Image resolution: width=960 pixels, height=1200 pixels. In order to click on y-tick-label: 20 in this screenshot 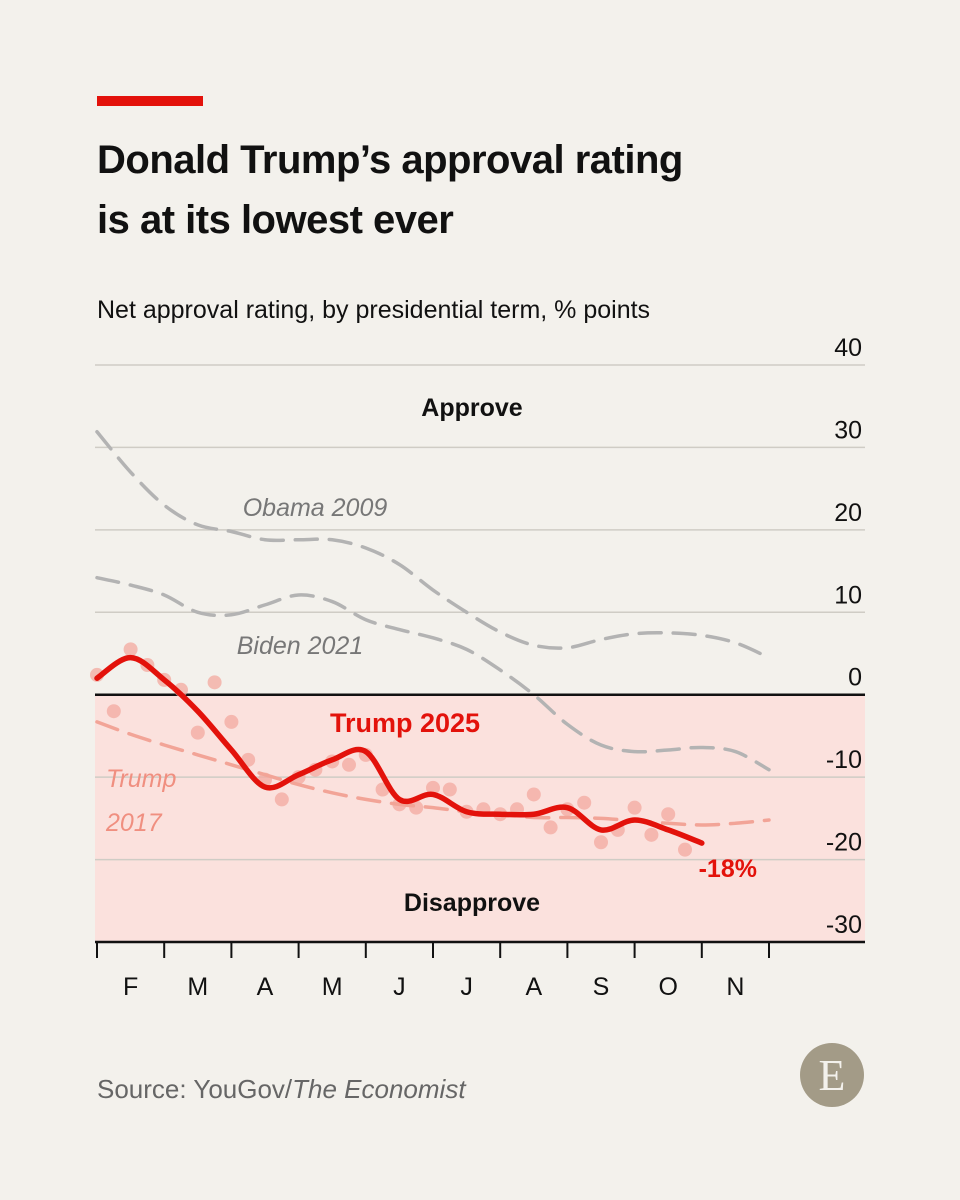, I will do `click(848, 513)`.